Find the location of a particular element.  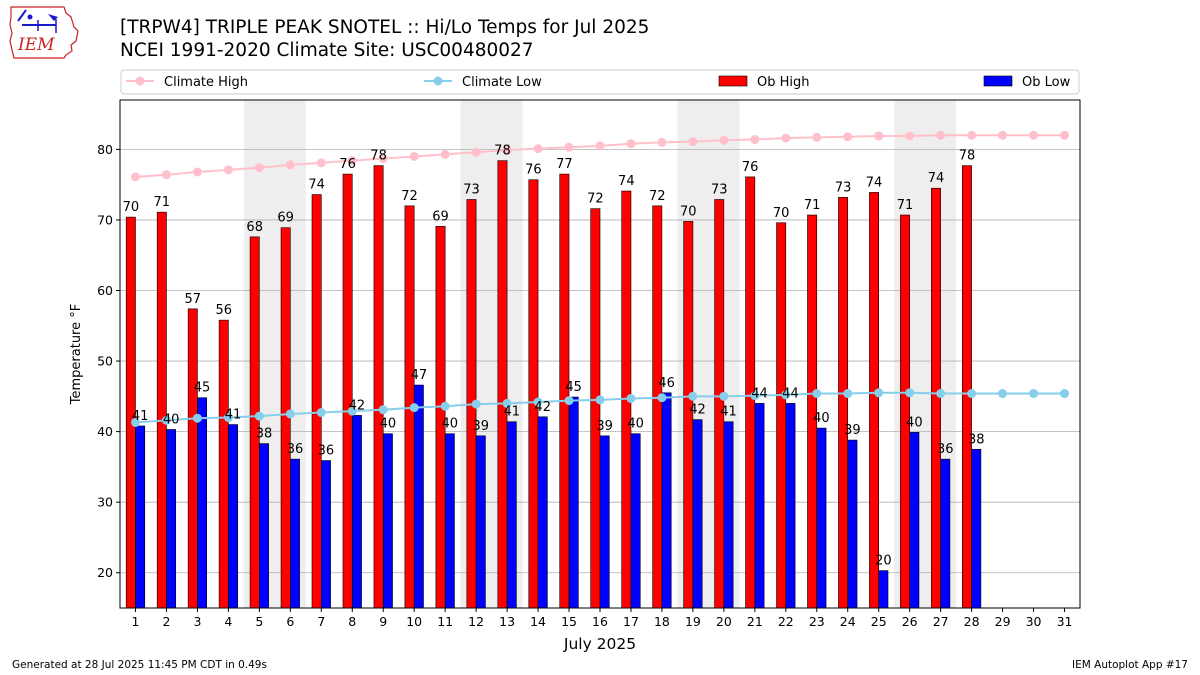

x-tick-label: 6 is located at coordinates (290, 621).